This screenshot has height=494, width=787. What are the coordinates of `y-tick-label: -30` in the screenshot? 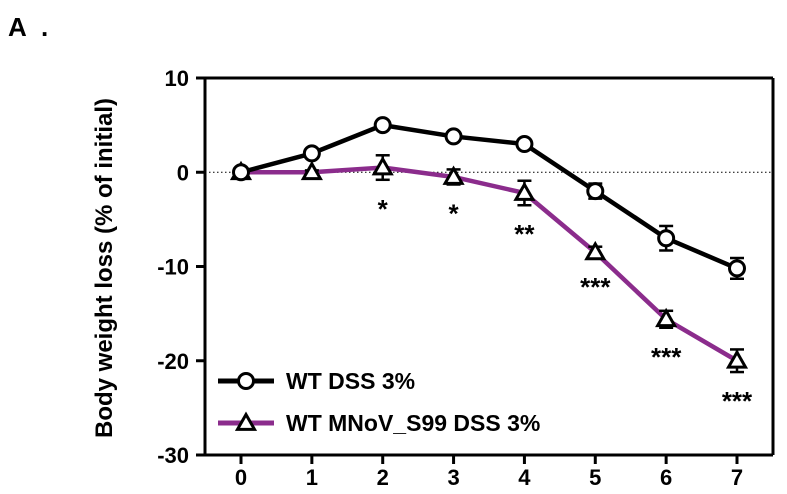 It's located at (173, 455).